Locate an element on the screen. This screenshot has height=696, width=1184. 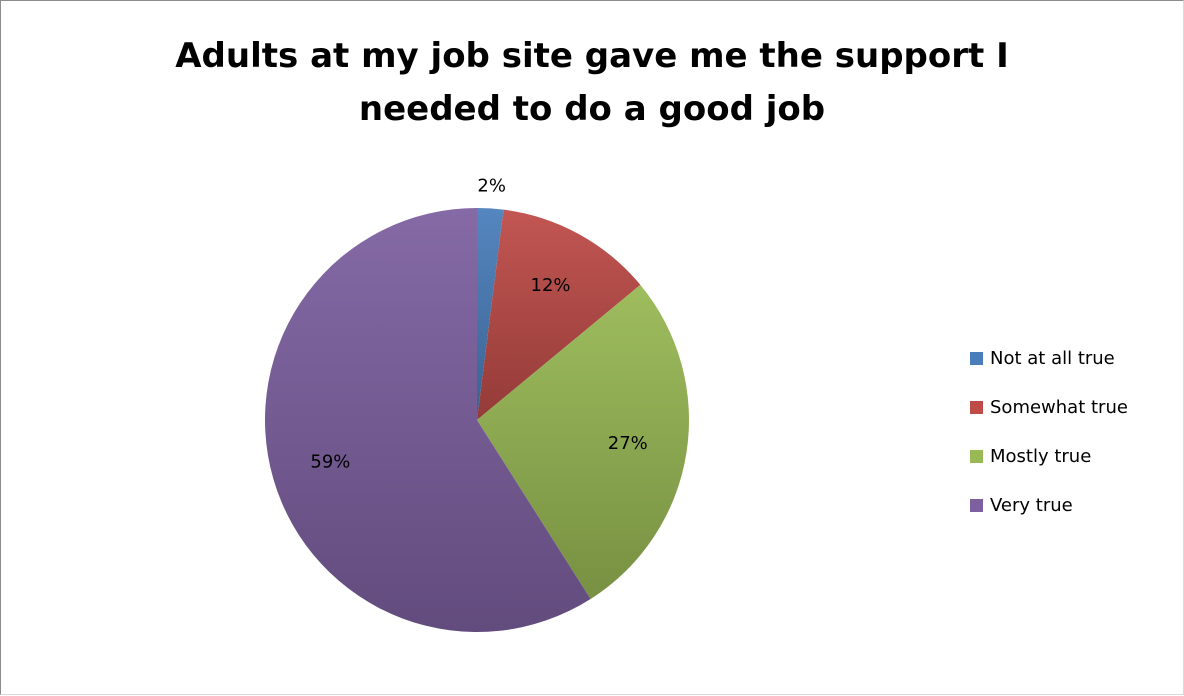
legend-swatch-not-at-all-true is located at coordinates (976, 358).